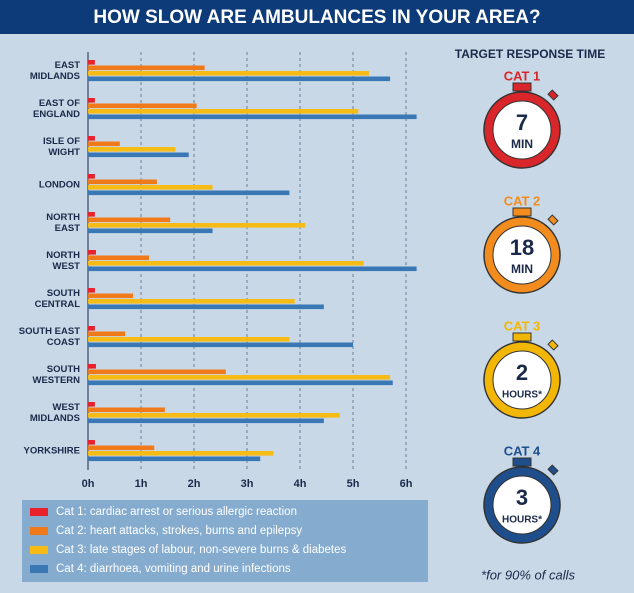  I want to click on y-tick-label: NORTH EAST, so click(63, 223).